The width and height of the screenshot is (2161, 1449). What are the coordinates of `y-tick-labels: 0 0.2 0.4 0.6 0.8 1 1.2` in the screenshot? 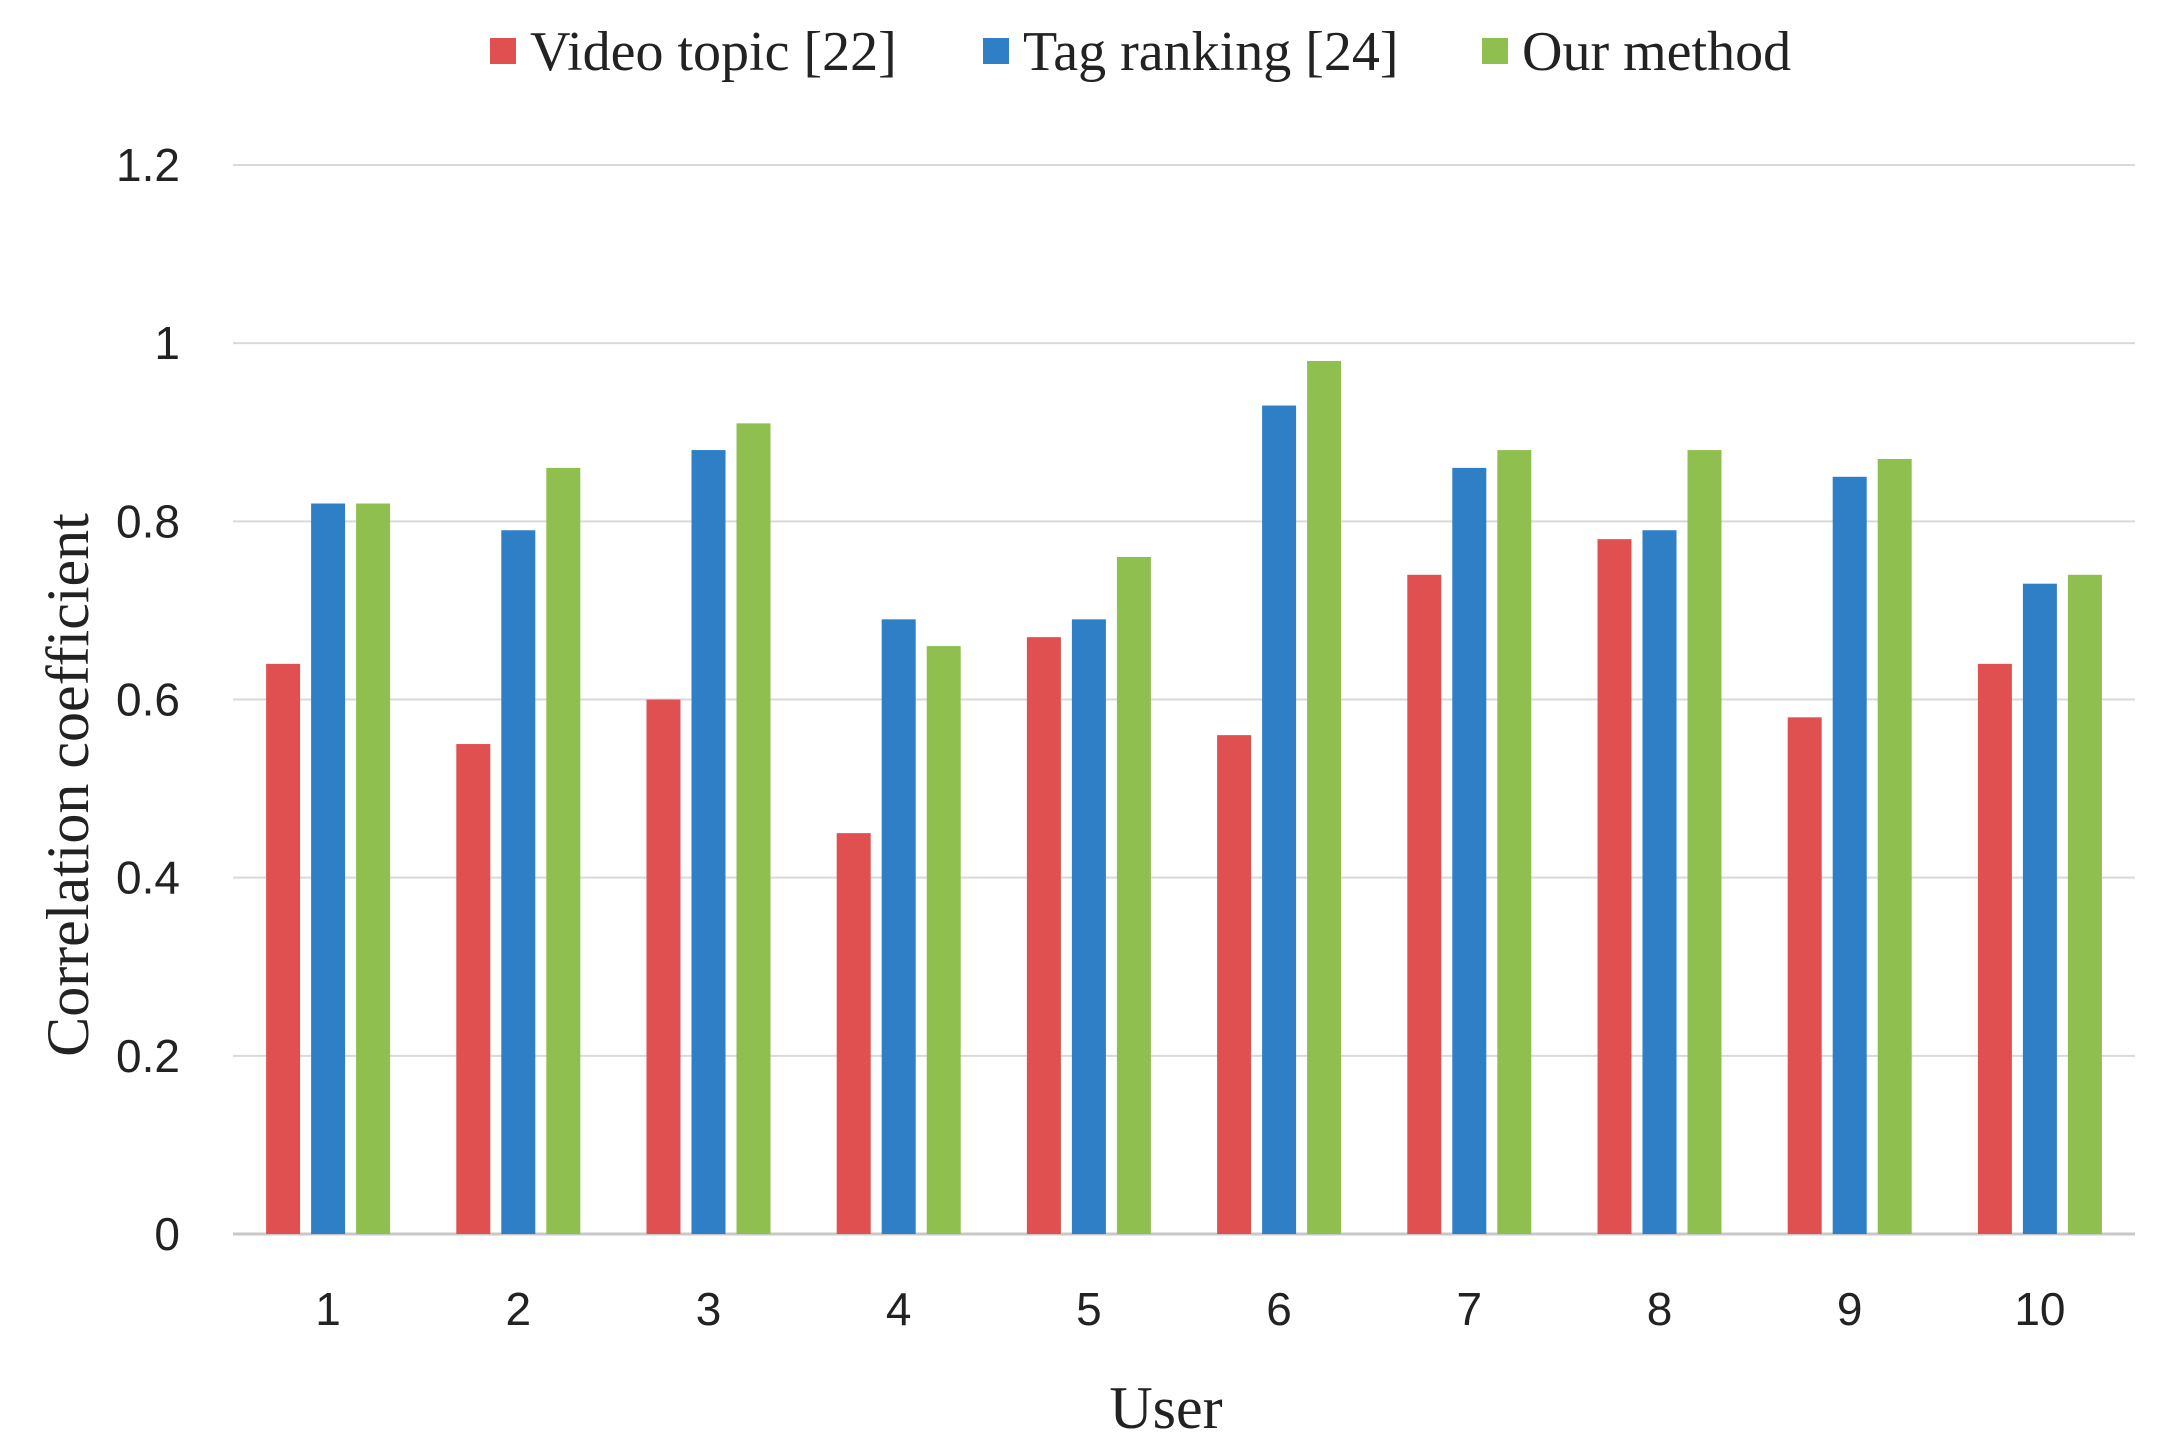 It's located at (148, 699).